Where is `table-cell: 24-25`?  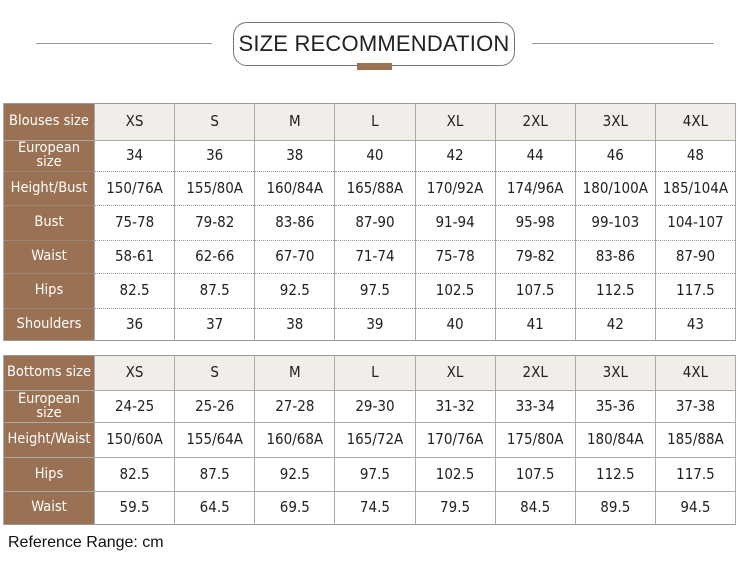
table-cell: 24-25 is located at coordinates (134, 406).